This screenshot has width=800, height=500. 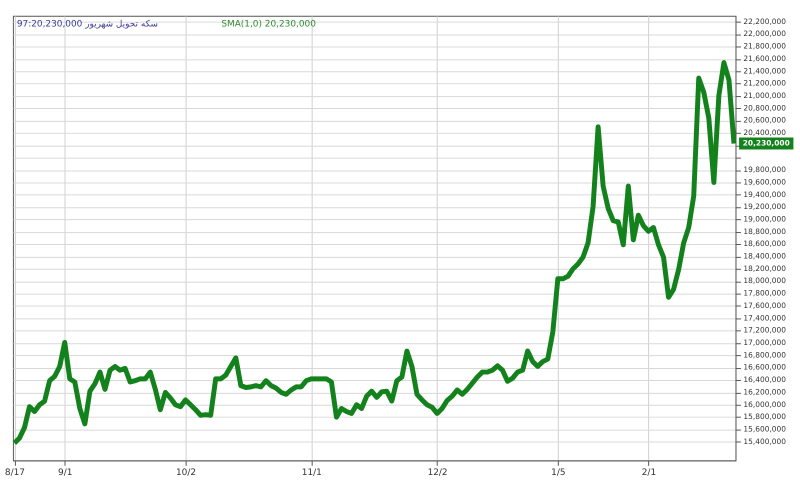 I want to click on x-tick-label: 10/2, so click(x=186, y=473).